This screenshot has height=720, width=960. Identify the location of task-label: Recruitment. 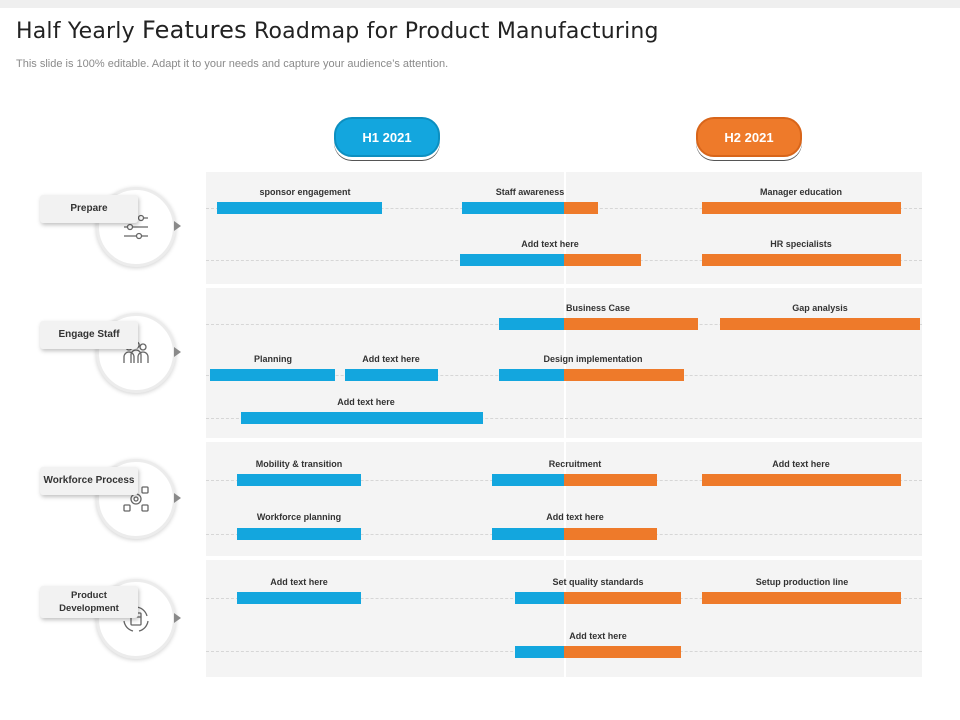
(575, 464).